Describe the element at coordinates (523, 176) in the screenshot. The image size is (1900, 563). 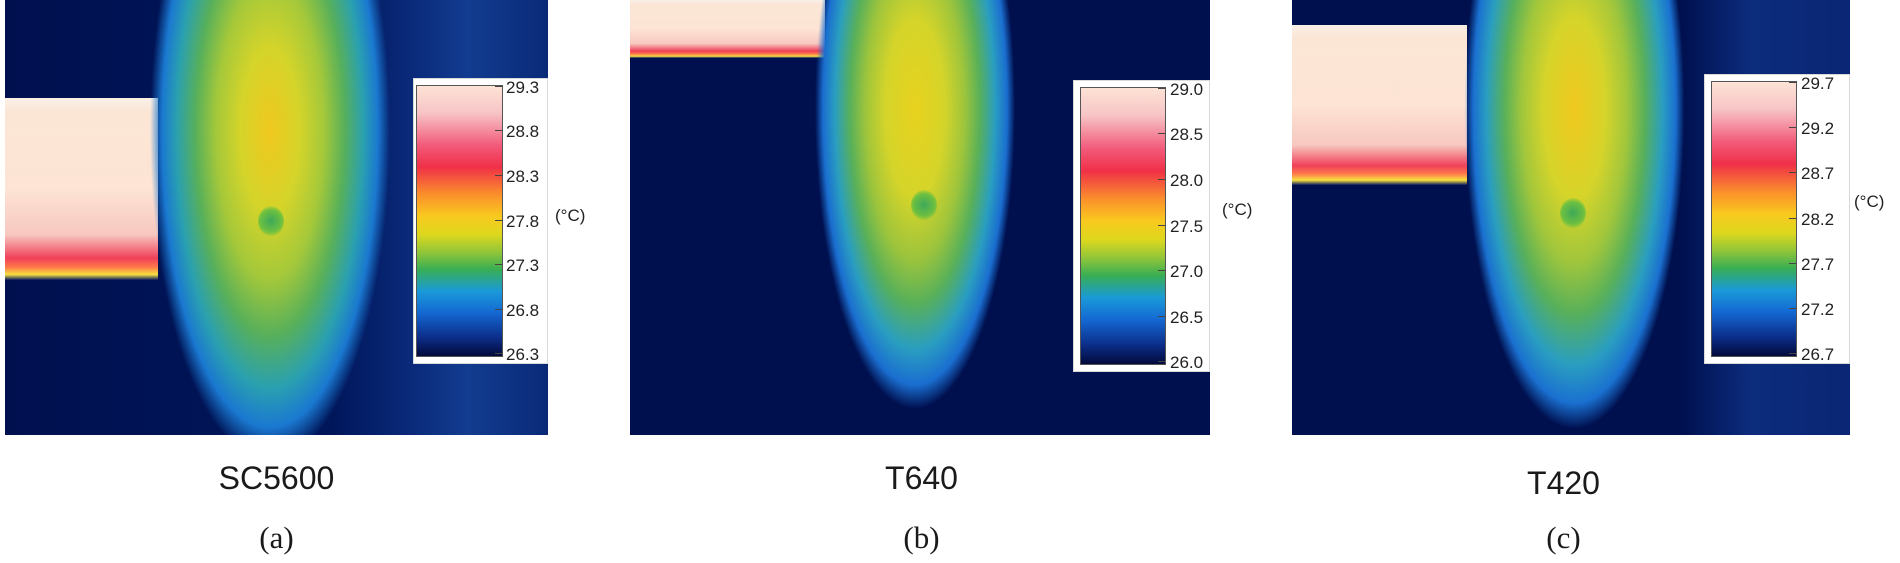
I see `tick-label: 28.3` at that location.